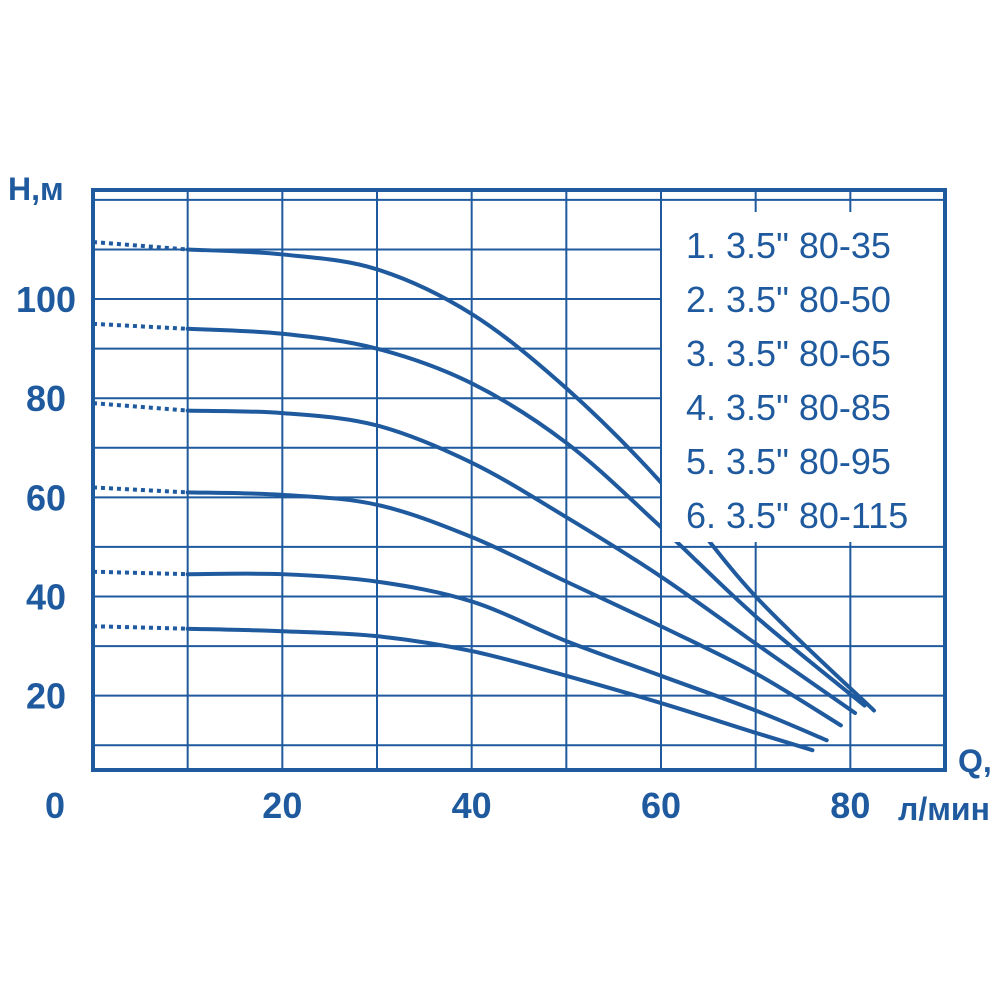  I want to click on y-tick-label: 20, so click(46, 696).